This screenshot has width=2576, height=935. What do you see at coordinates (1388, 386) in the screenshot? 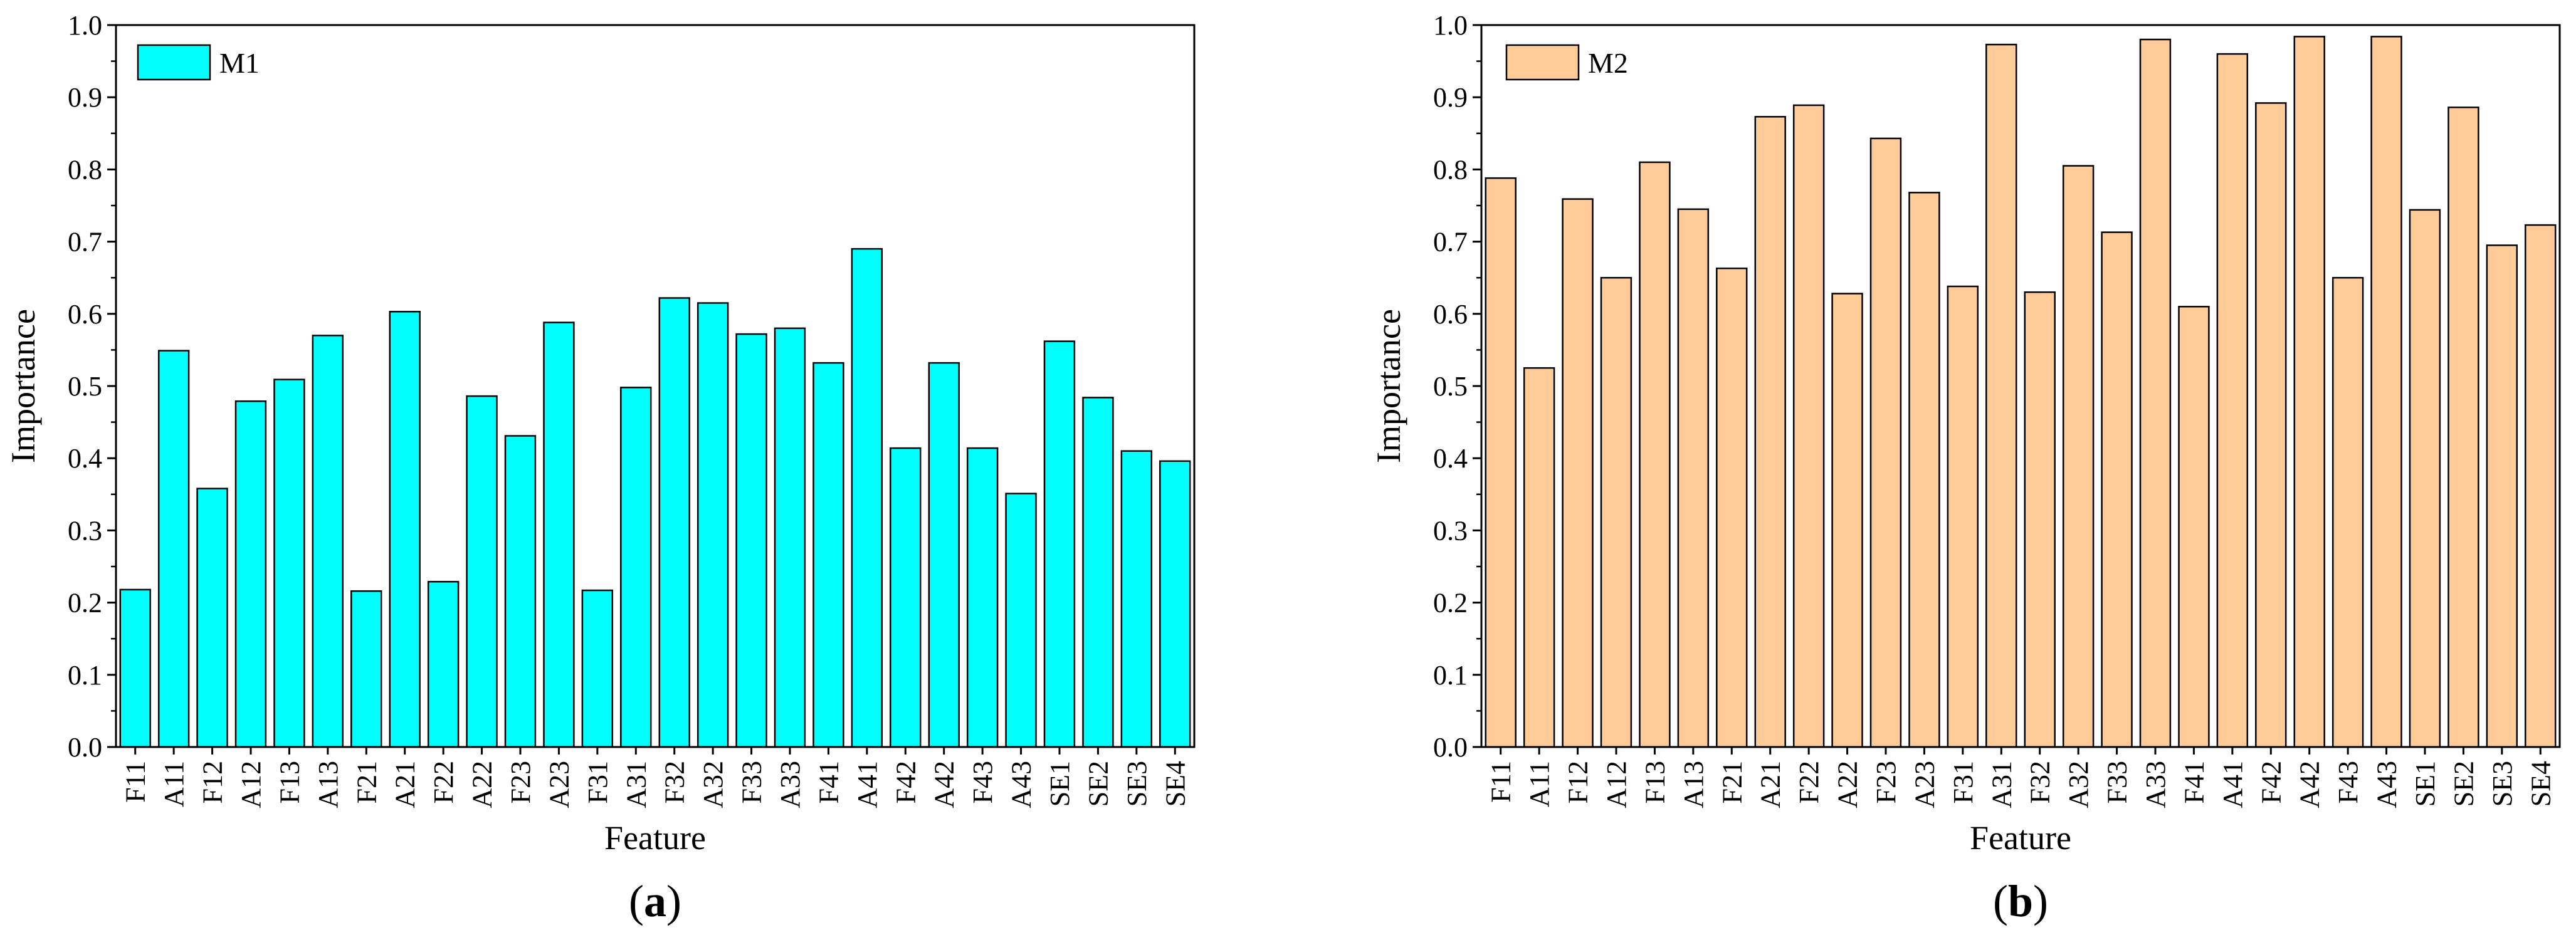
I see `y-axis-label: Importance` at bounding box center [1388, 386].